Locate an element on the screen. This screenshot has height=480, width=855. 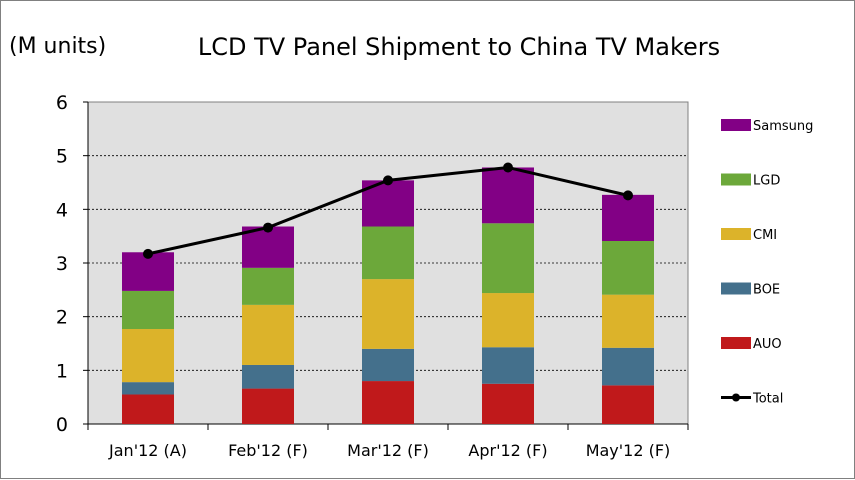
x-tick-label: Jan'12 (A) is located at coordinates (147, 450).